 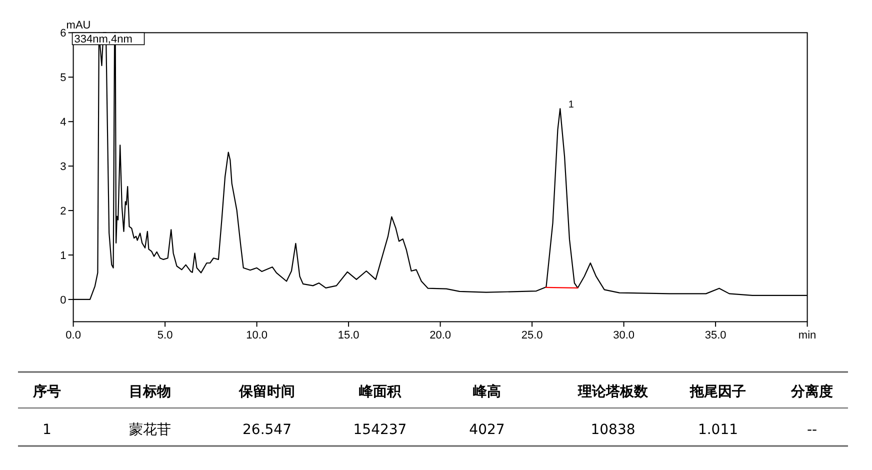 What do you see at coordinates (532, 336) in the screenshot?
I see `x-tick-label: 25.0` at bounding box center [532, 336].